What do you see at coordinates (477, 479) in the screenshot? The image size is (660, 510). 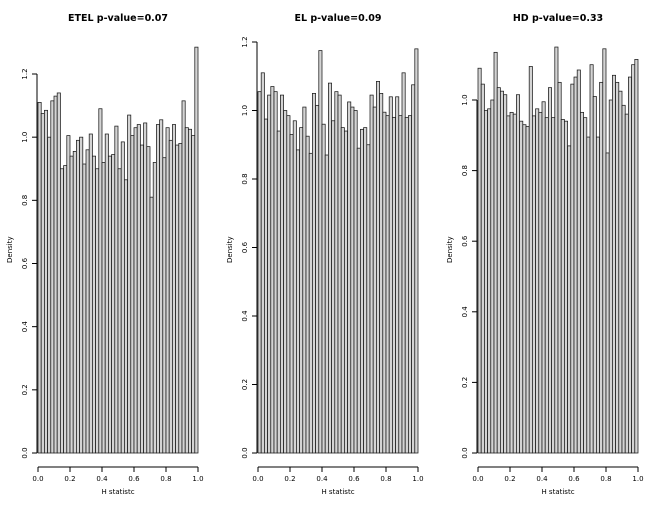 I see `x-tick-label: 0.0` at bounding box center [477, 479].